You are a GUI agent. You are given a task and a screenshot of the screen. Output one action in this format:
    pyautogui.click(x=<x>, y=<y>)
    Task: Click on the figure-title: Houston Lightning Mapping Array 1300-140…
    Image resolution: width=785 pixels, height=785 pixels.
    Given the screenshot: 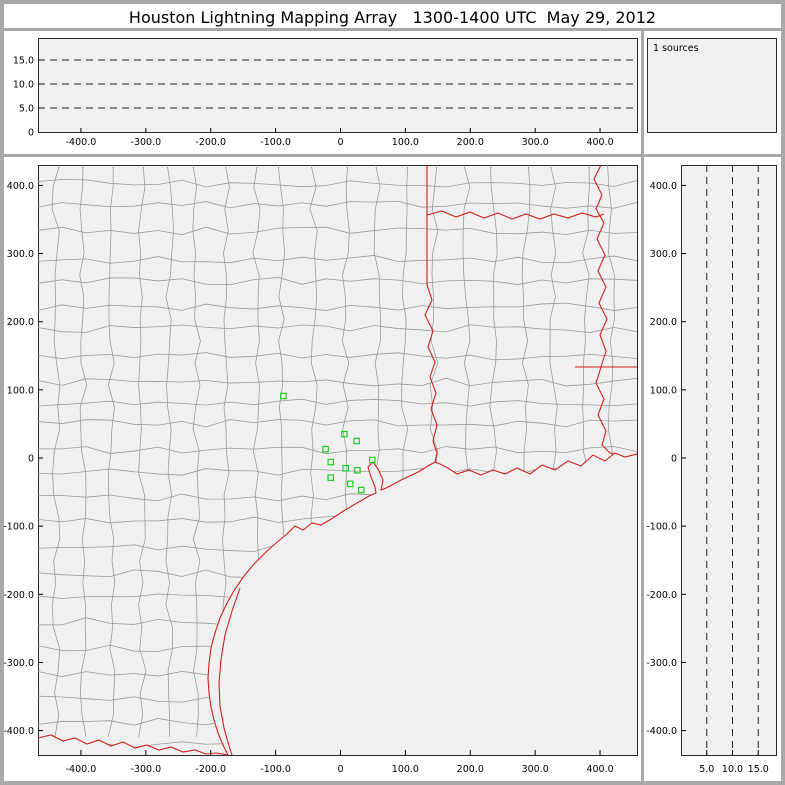 What is the action you would take?
    pyautogui.click(x=392, y=17)
    